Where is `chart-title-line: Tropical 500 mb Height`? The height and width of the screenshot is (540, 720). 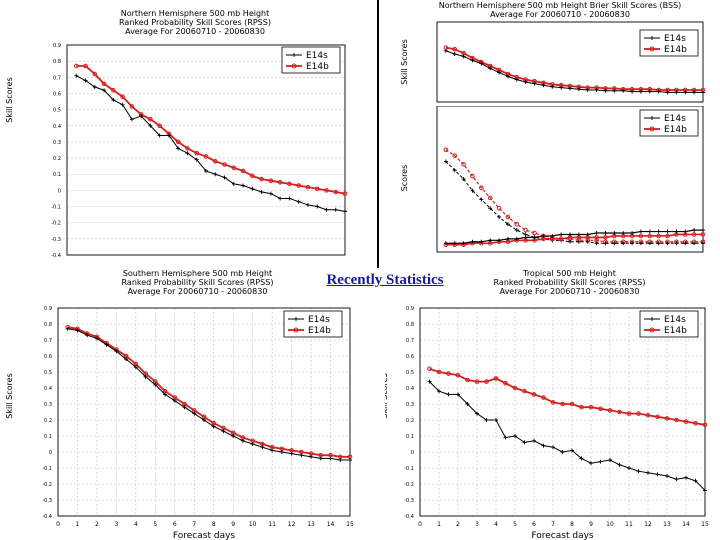 chart-title-line: Tropical 500 mb Height is located at coordinates (569, 273).